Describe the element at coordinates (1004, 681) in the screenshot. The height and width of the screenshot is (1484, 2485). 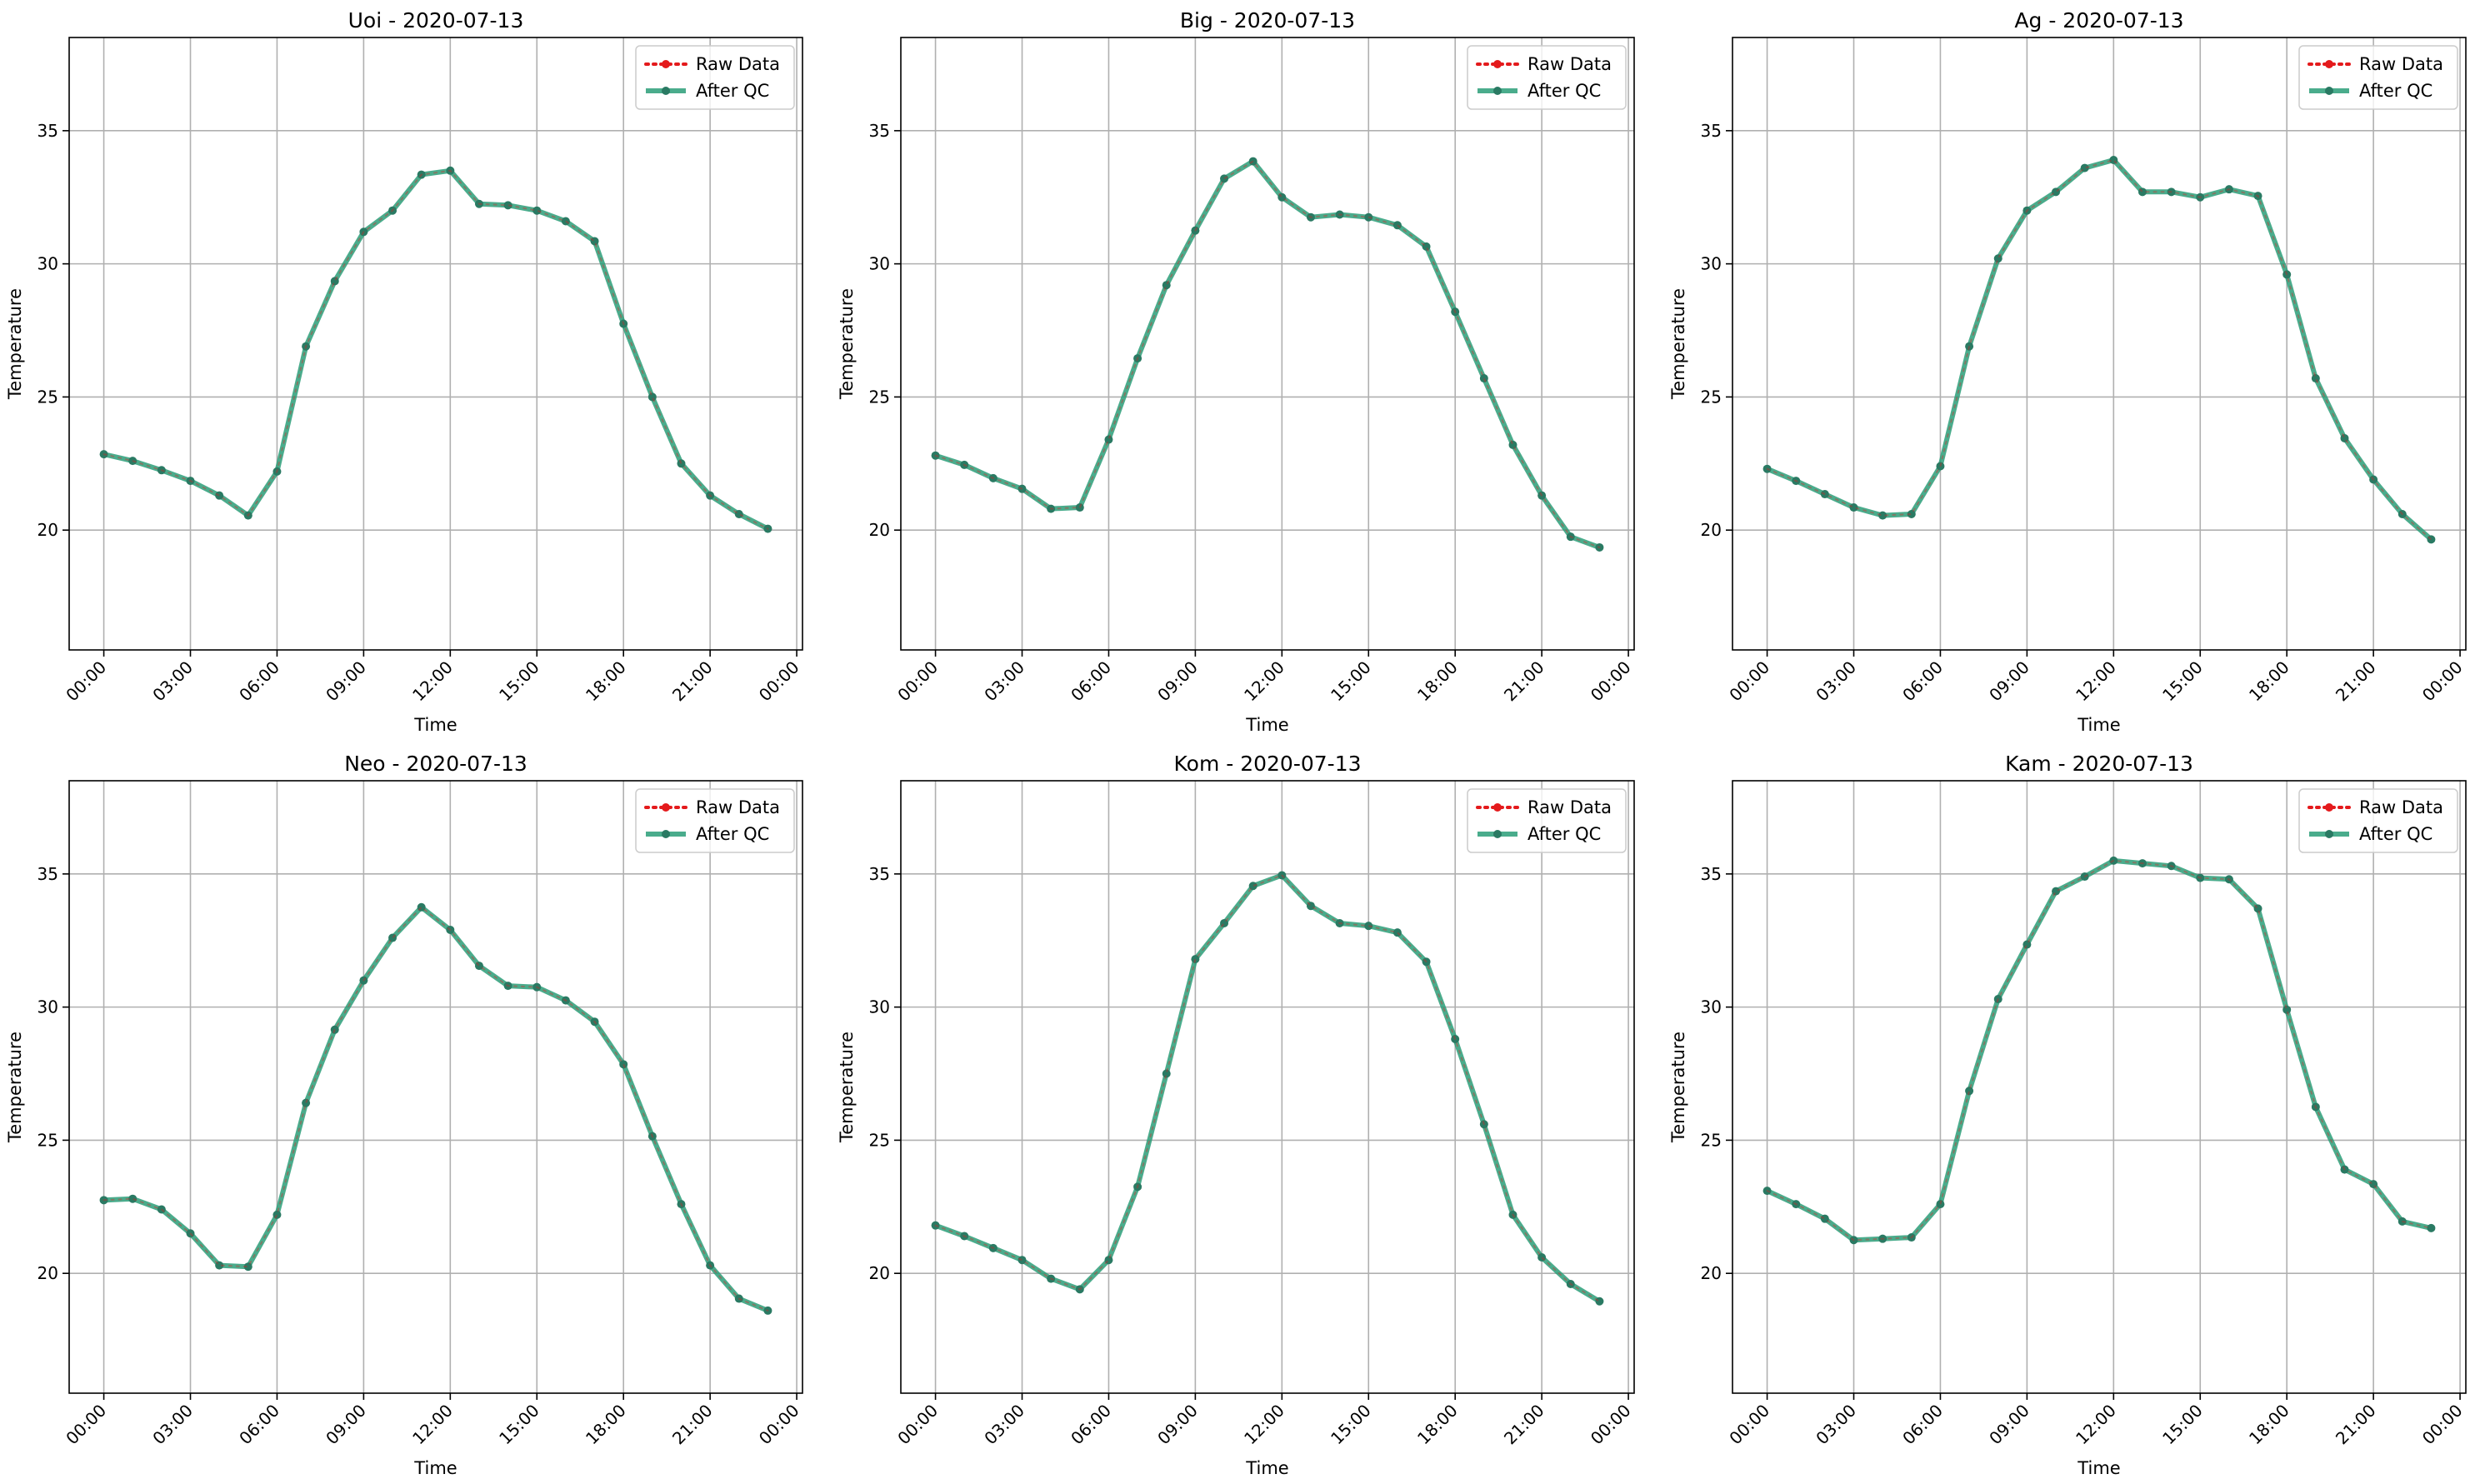
I see `x-tick-label: 03:00` at that location.